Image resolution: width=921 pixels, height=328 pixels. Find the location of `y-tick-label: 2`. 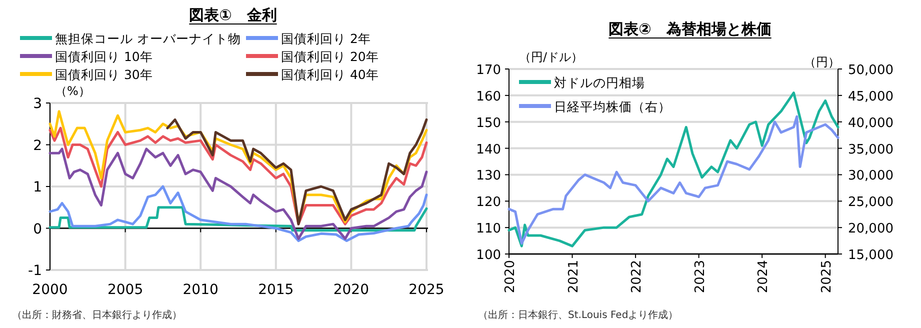

y-tick-label: 2 is located at coordinates (37, 146).